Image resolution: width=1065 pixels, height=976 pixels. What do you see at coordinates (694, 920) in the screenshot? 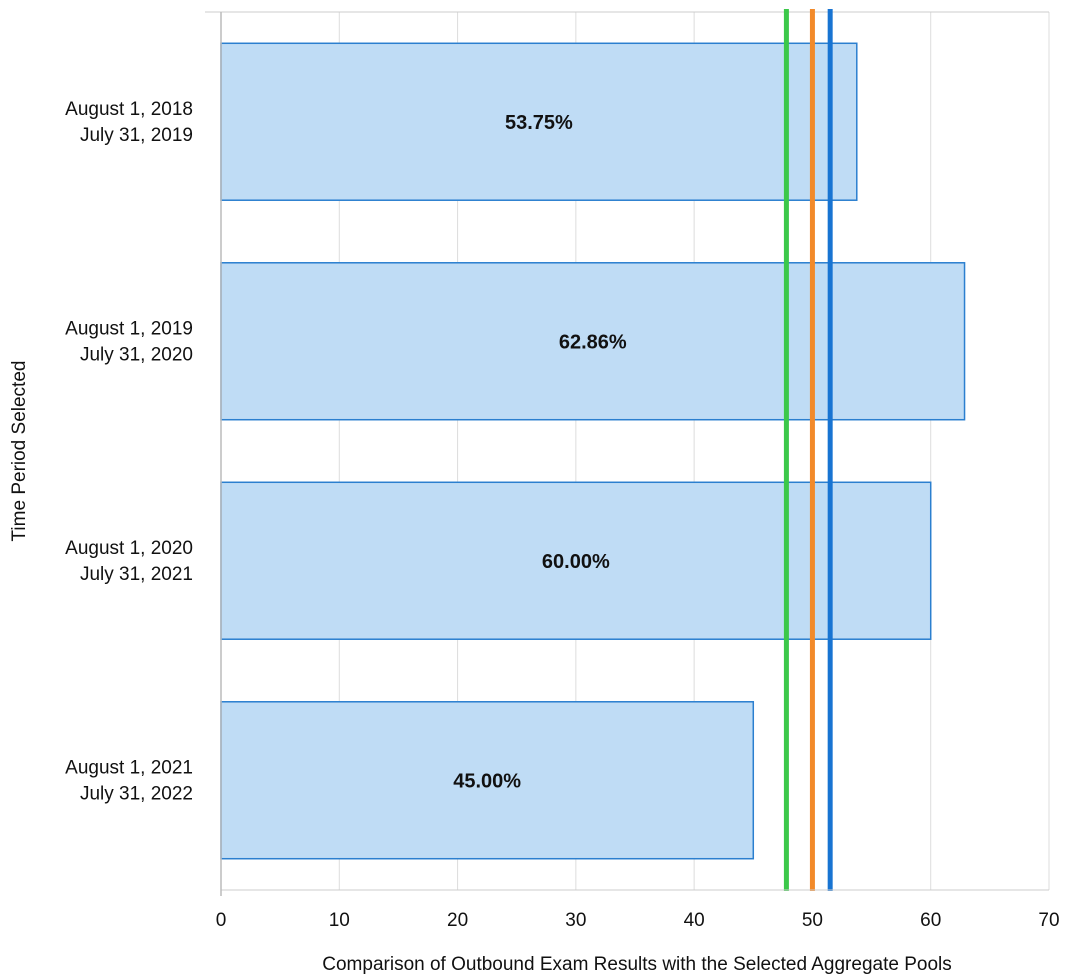
I see `x-tick-label: 40` at bounding box center [694, 920].